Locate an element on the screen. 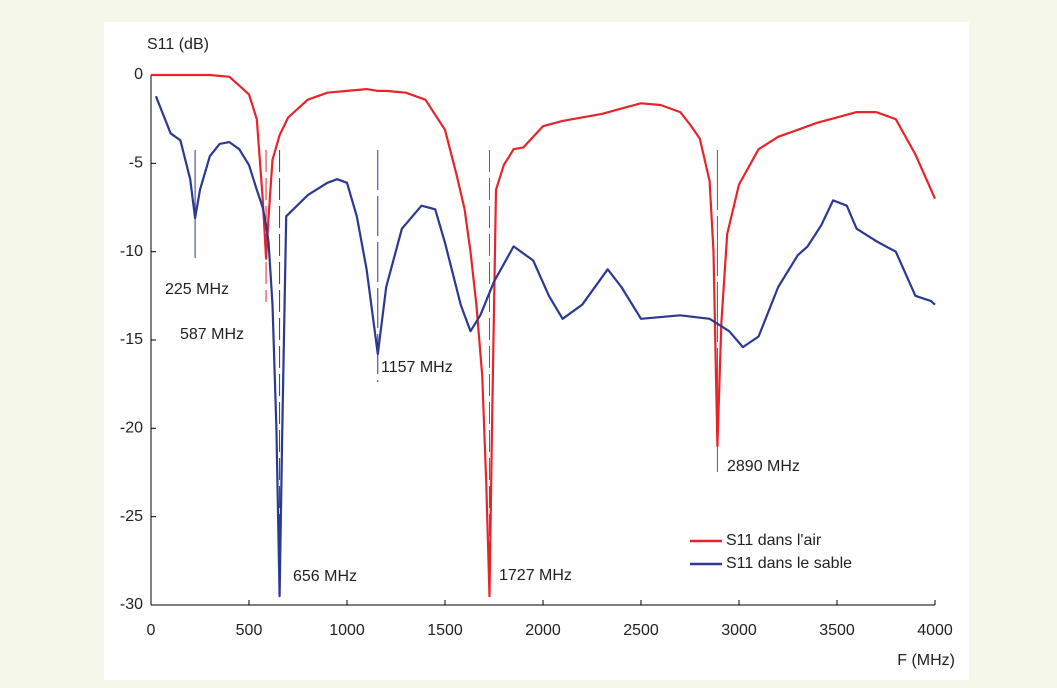 This screenshot has width=1057, height=688. y-tick-label: -20 is located at coordinates (131, 428).